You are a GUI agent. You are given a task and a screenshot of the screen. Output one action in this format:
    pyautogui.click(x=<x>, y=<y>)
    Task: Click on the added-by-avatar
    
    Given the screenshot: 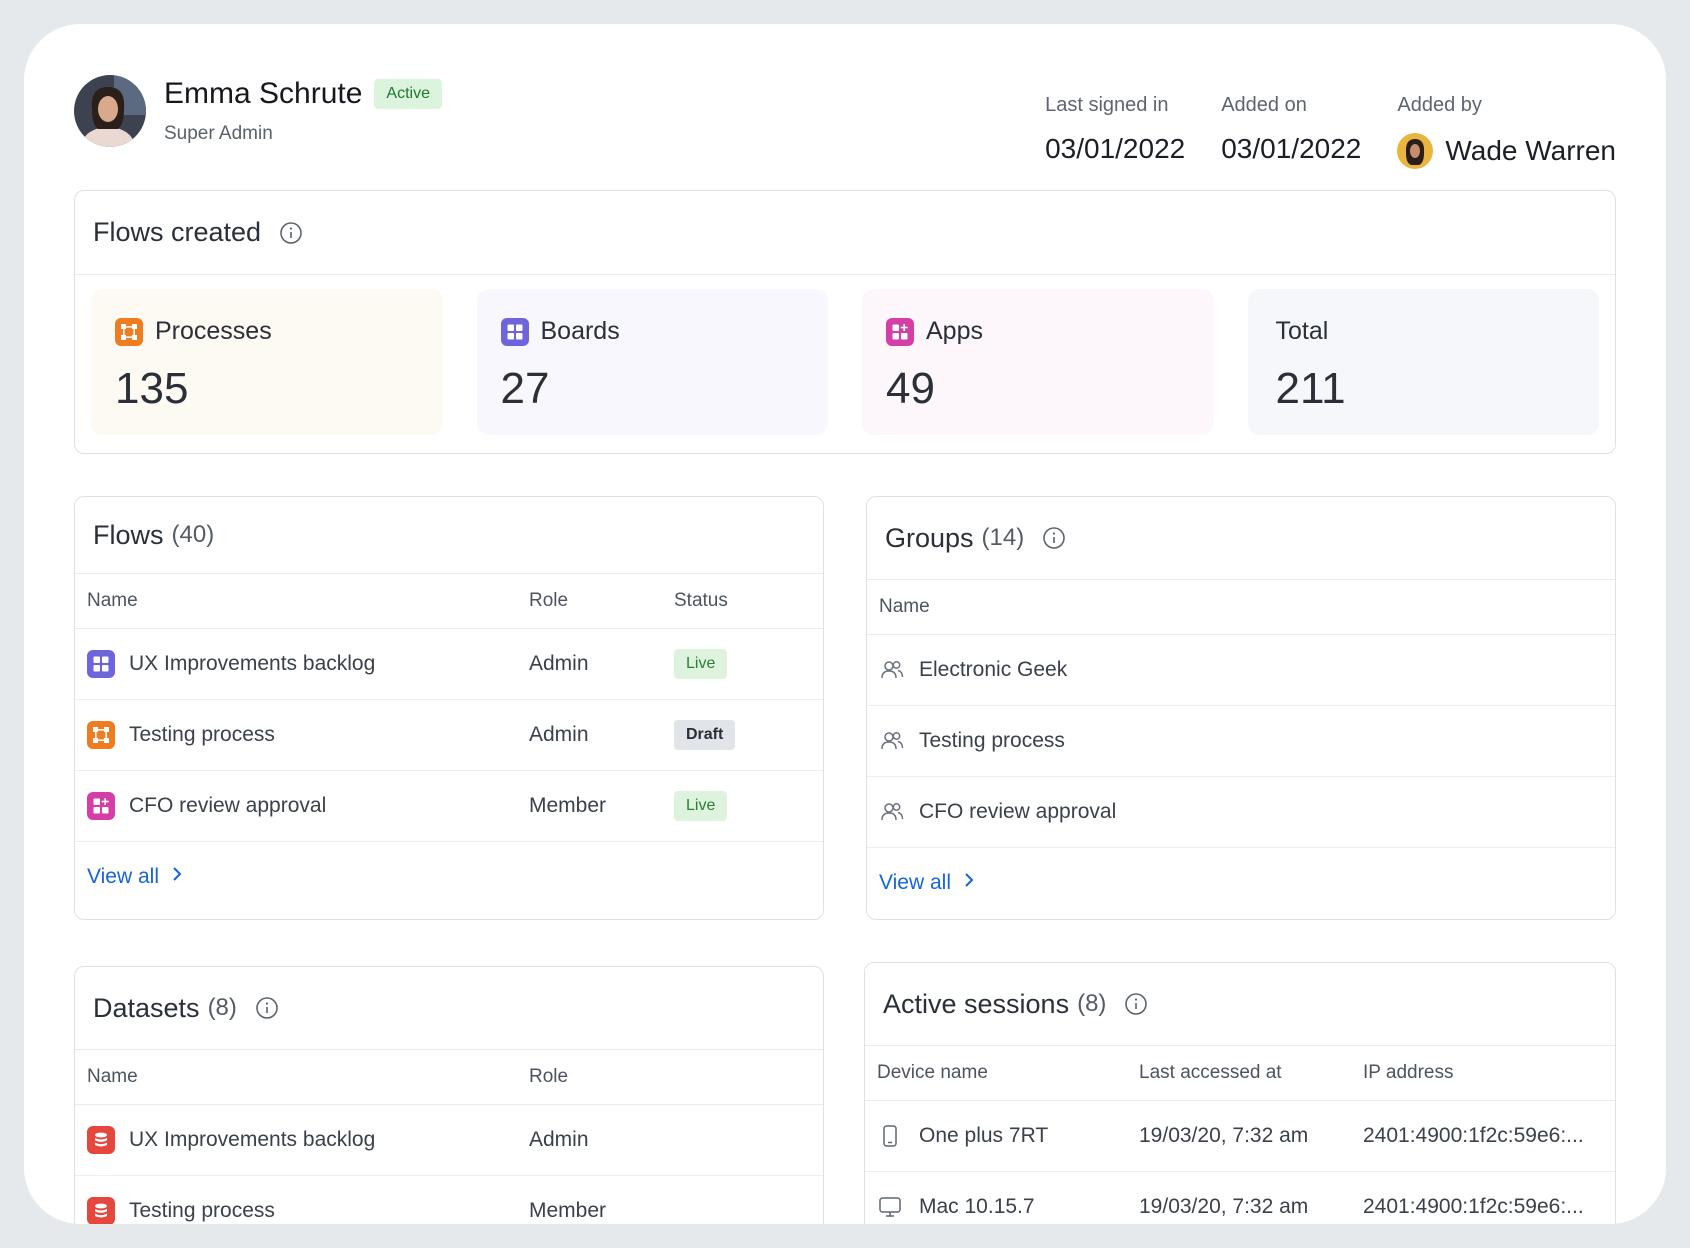 What is the action you would take?
    pyautogui.click(x=1415, y=151)
    